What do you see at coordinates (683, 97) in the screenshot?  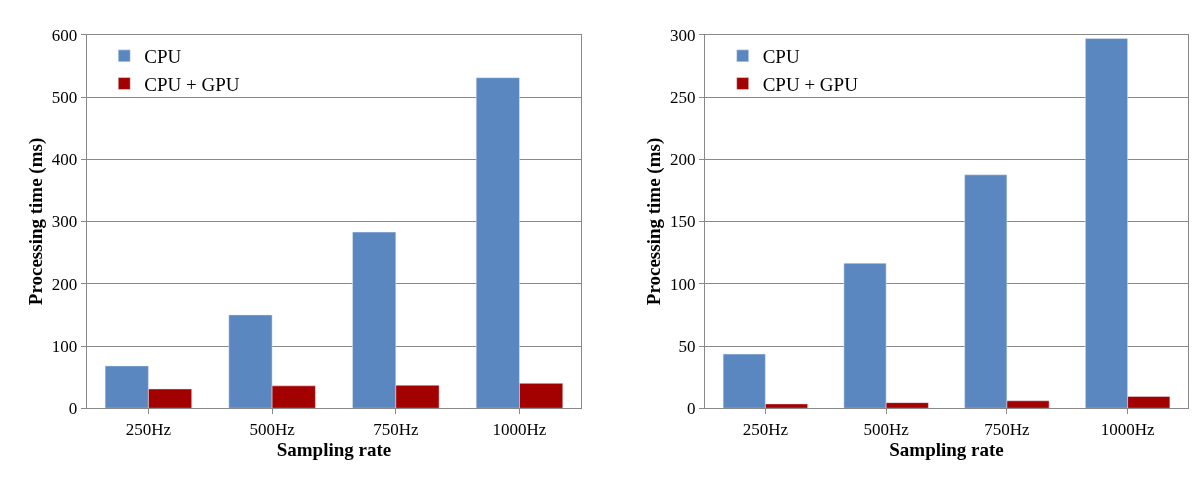 I see `y-tick-label: 250` at bounding box center [683, 97].